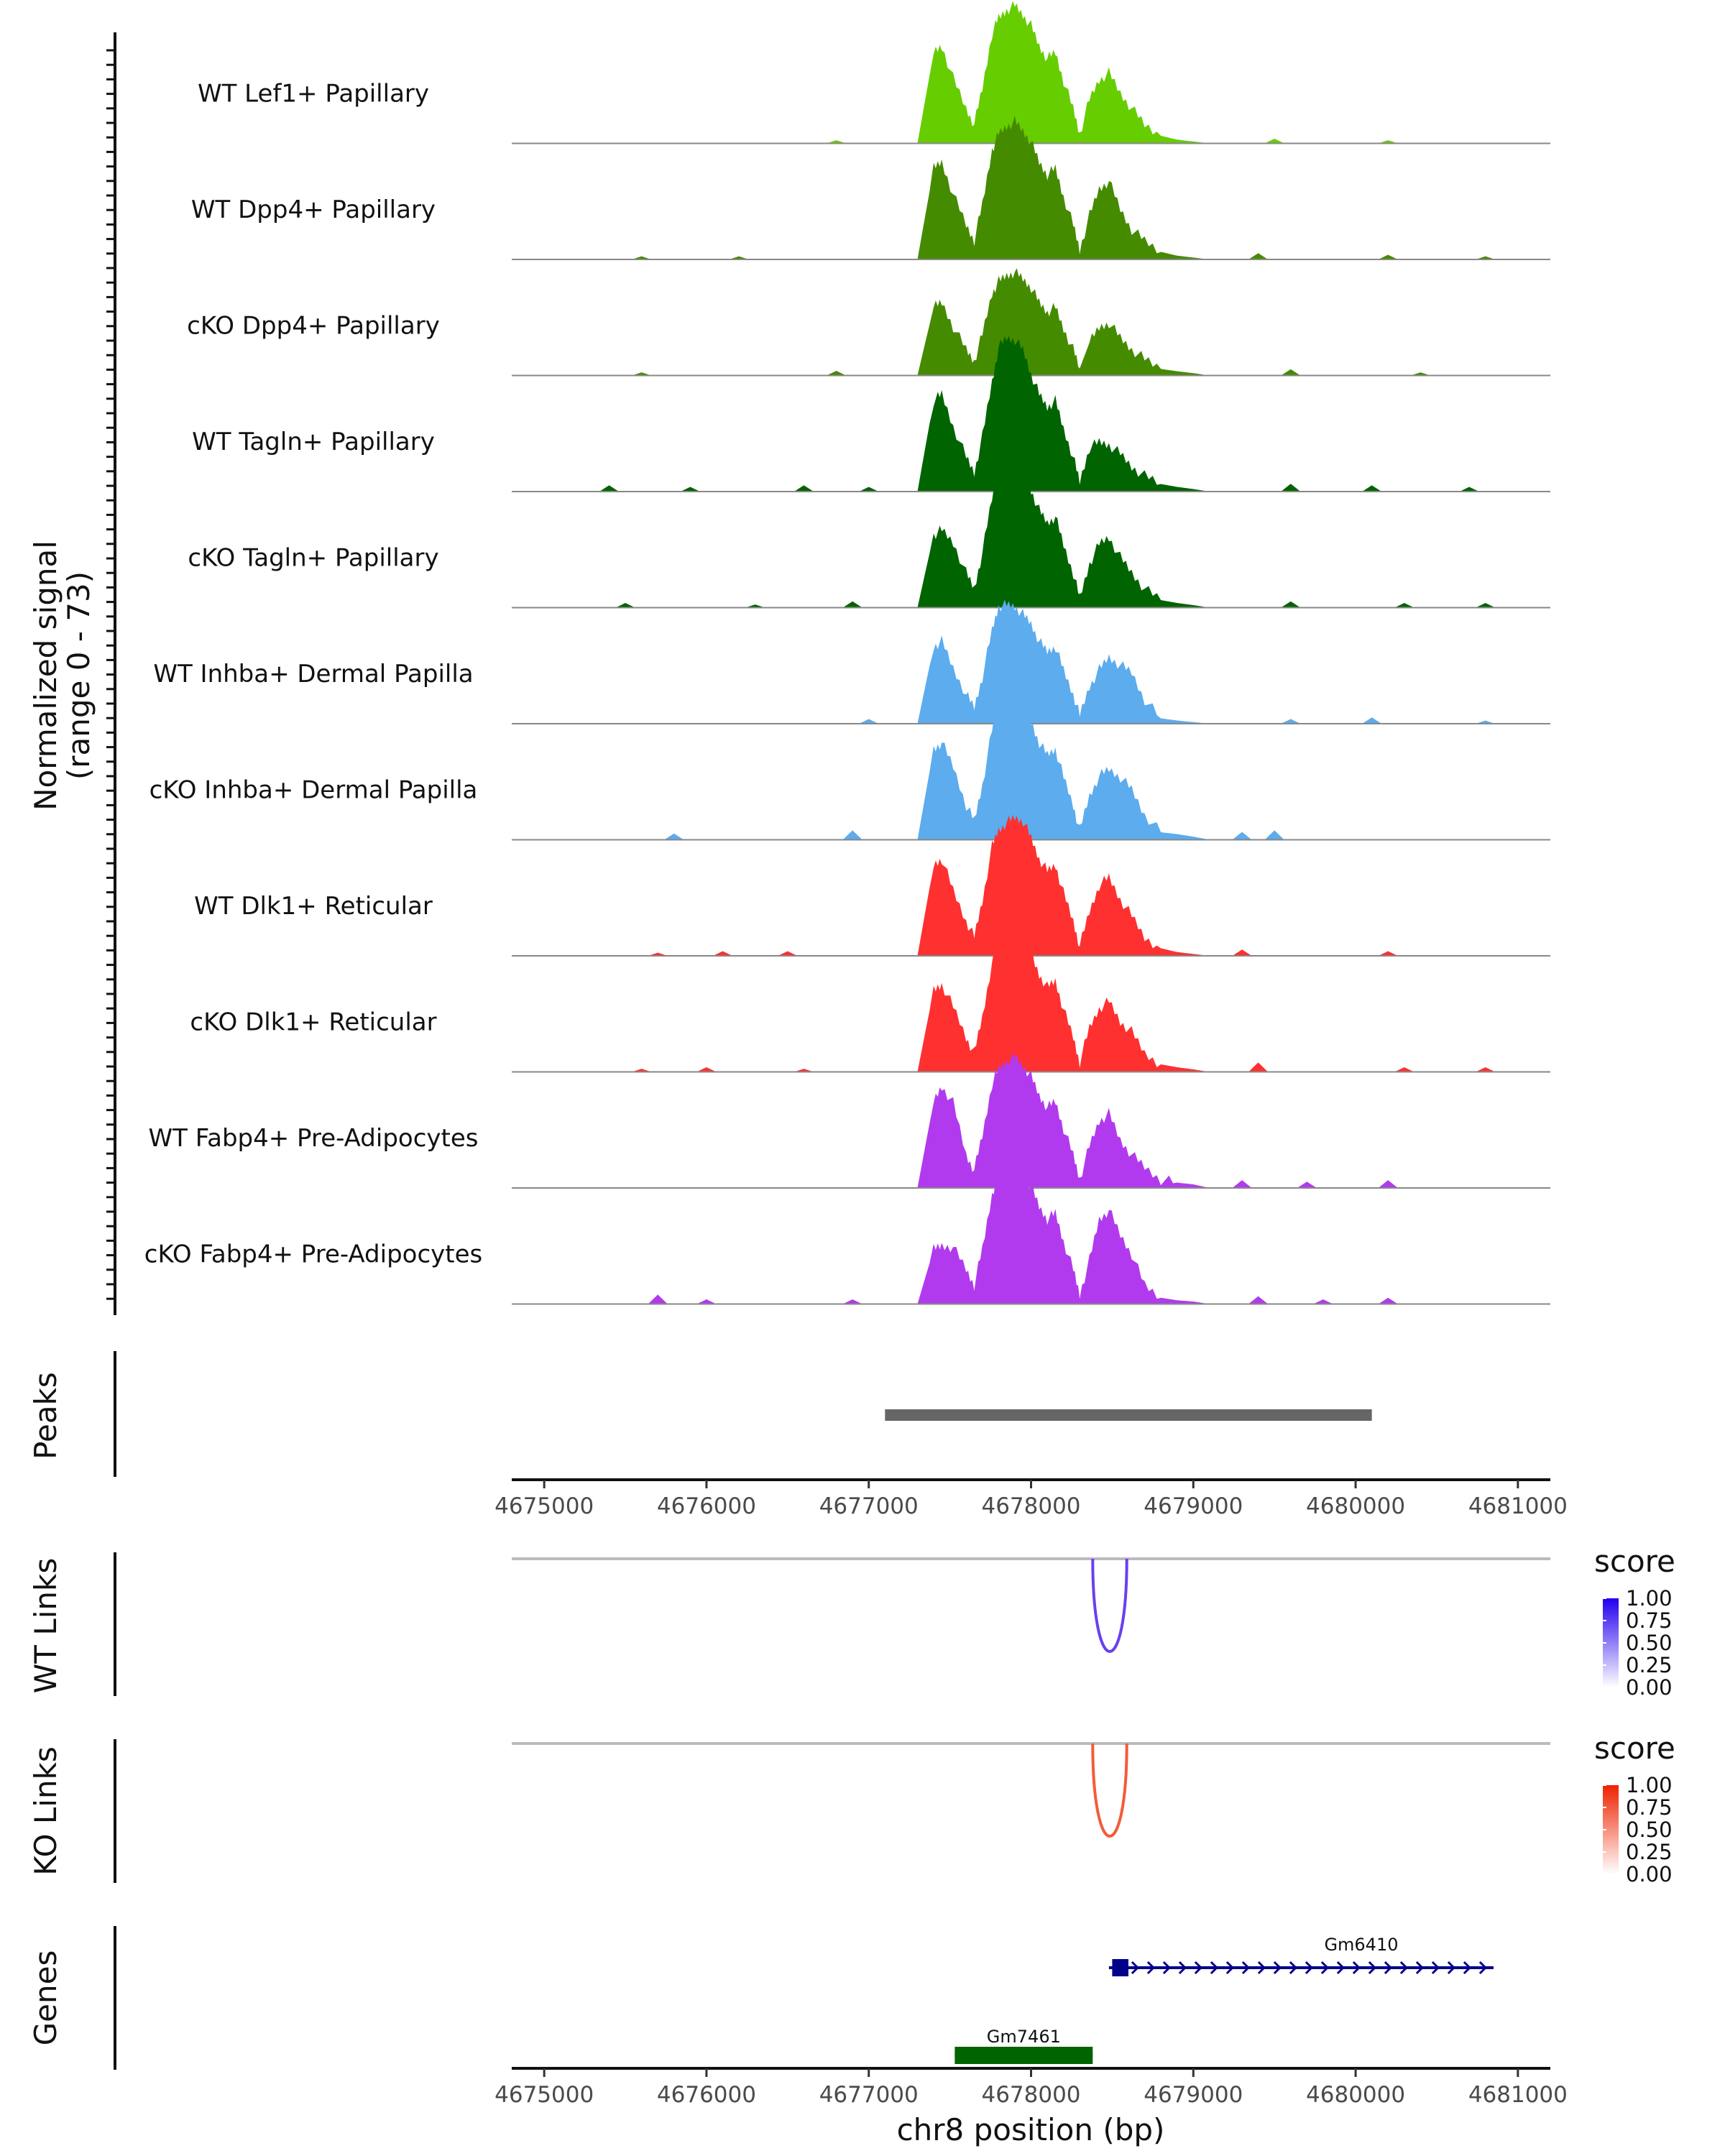  What do you see at coordinates (789, 1811) in the screenshot?
I see `ko-links-track: KO Links` at bounding box center [789, 1811].